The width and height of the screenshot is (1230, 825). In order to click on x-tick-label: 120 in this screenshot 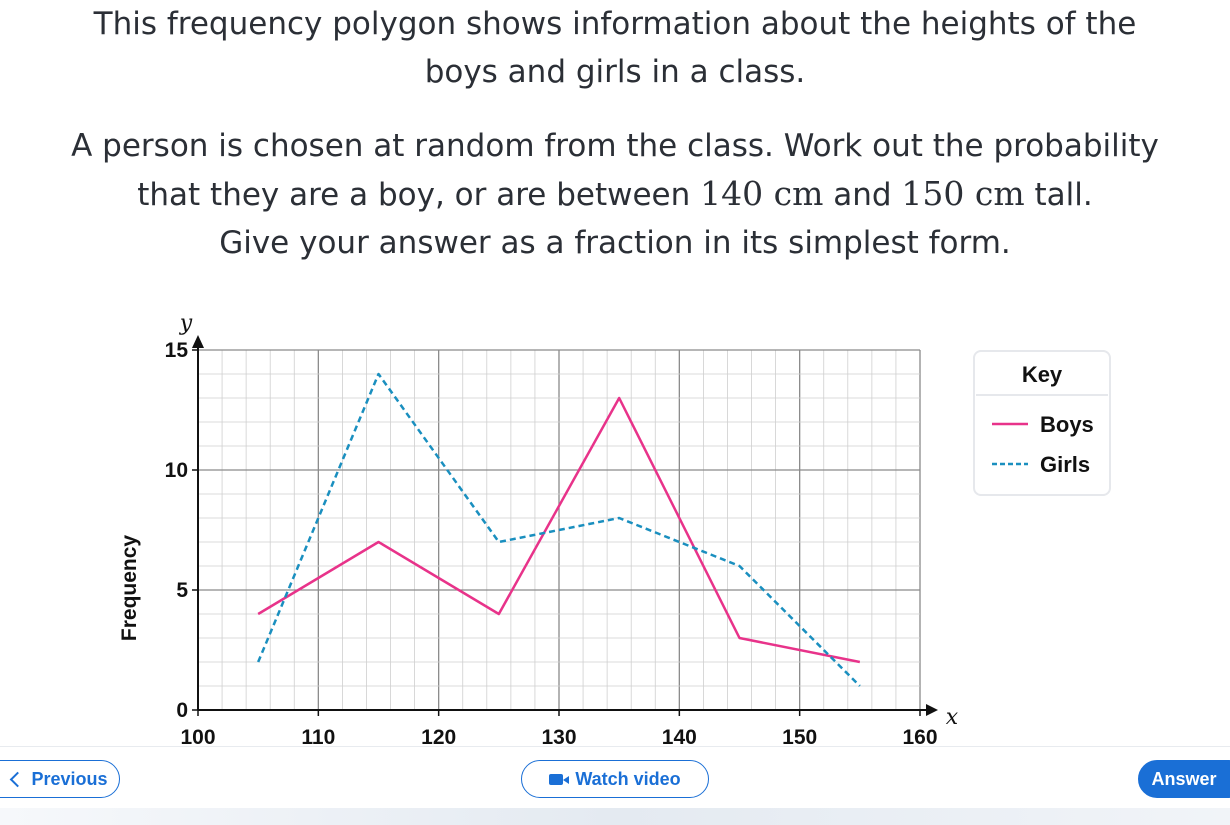, I will do `click(438, 735)`.